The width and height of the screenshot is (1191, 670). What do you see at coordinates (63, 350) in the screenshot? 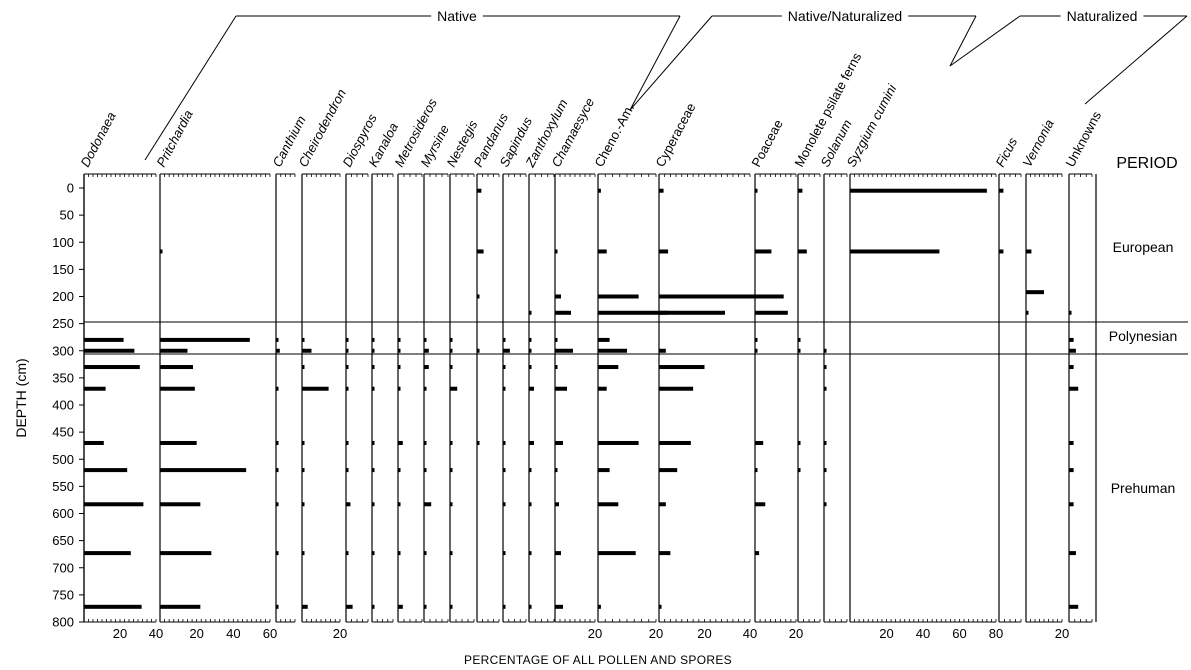
I see `y-tick-label: 300` at bounding box center [63, 350].